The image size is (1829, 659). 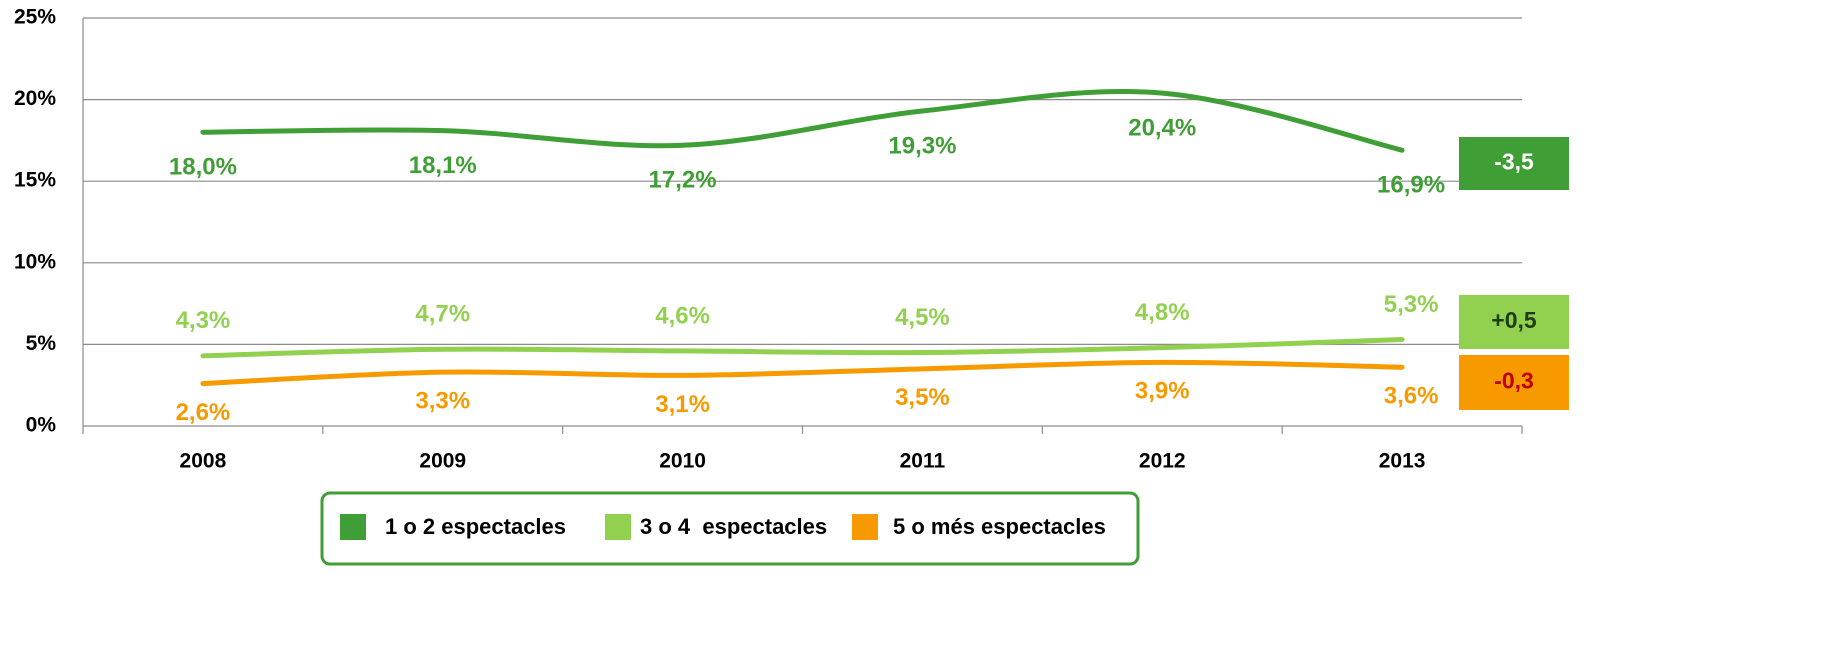 What do you see at coordinates (475, 526) in the screenshot?
I see `legend-label: 1 o 2 espectacles` at bounding box center [475, 526].